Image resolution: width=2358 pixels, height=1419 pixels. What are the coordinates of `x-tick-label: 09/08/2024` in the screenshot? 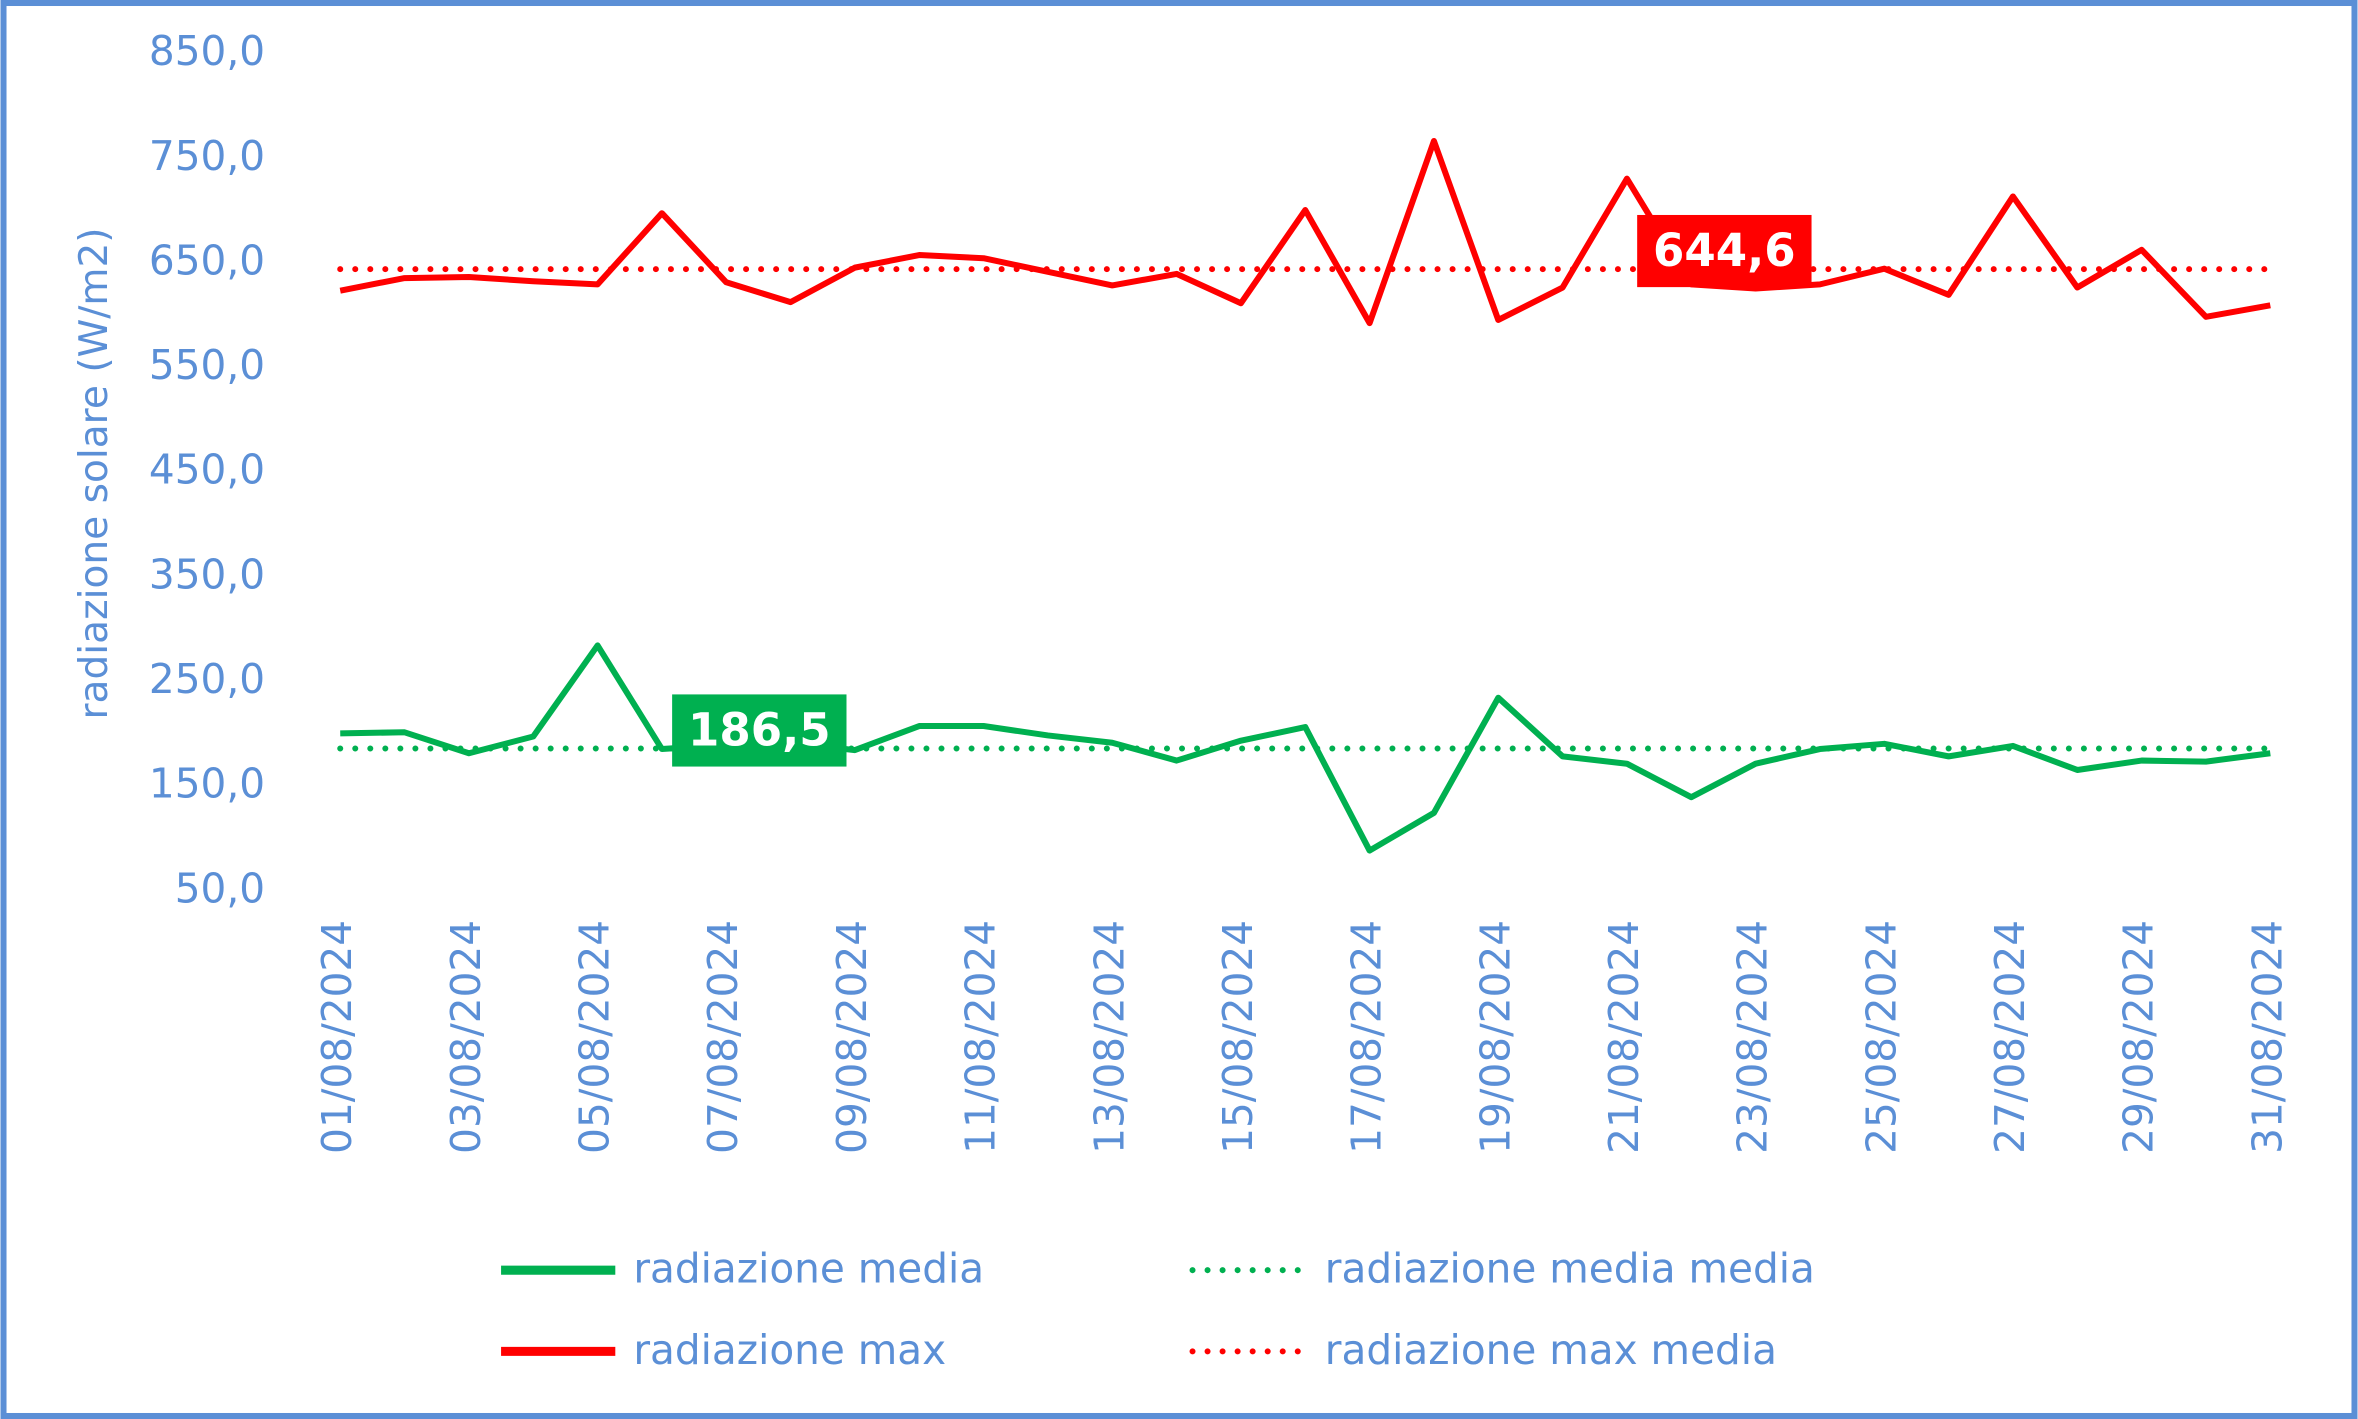 It's located at (852, 1037).